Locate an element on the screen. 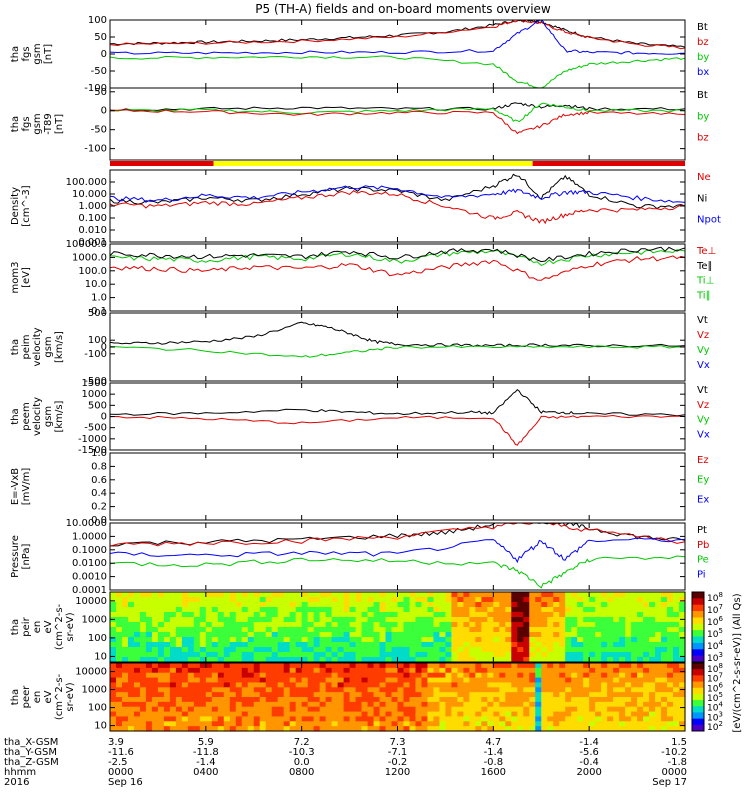 The height and width of the screenshot is (804, 750). series-line-Ne is located at coordinates (397, 207).